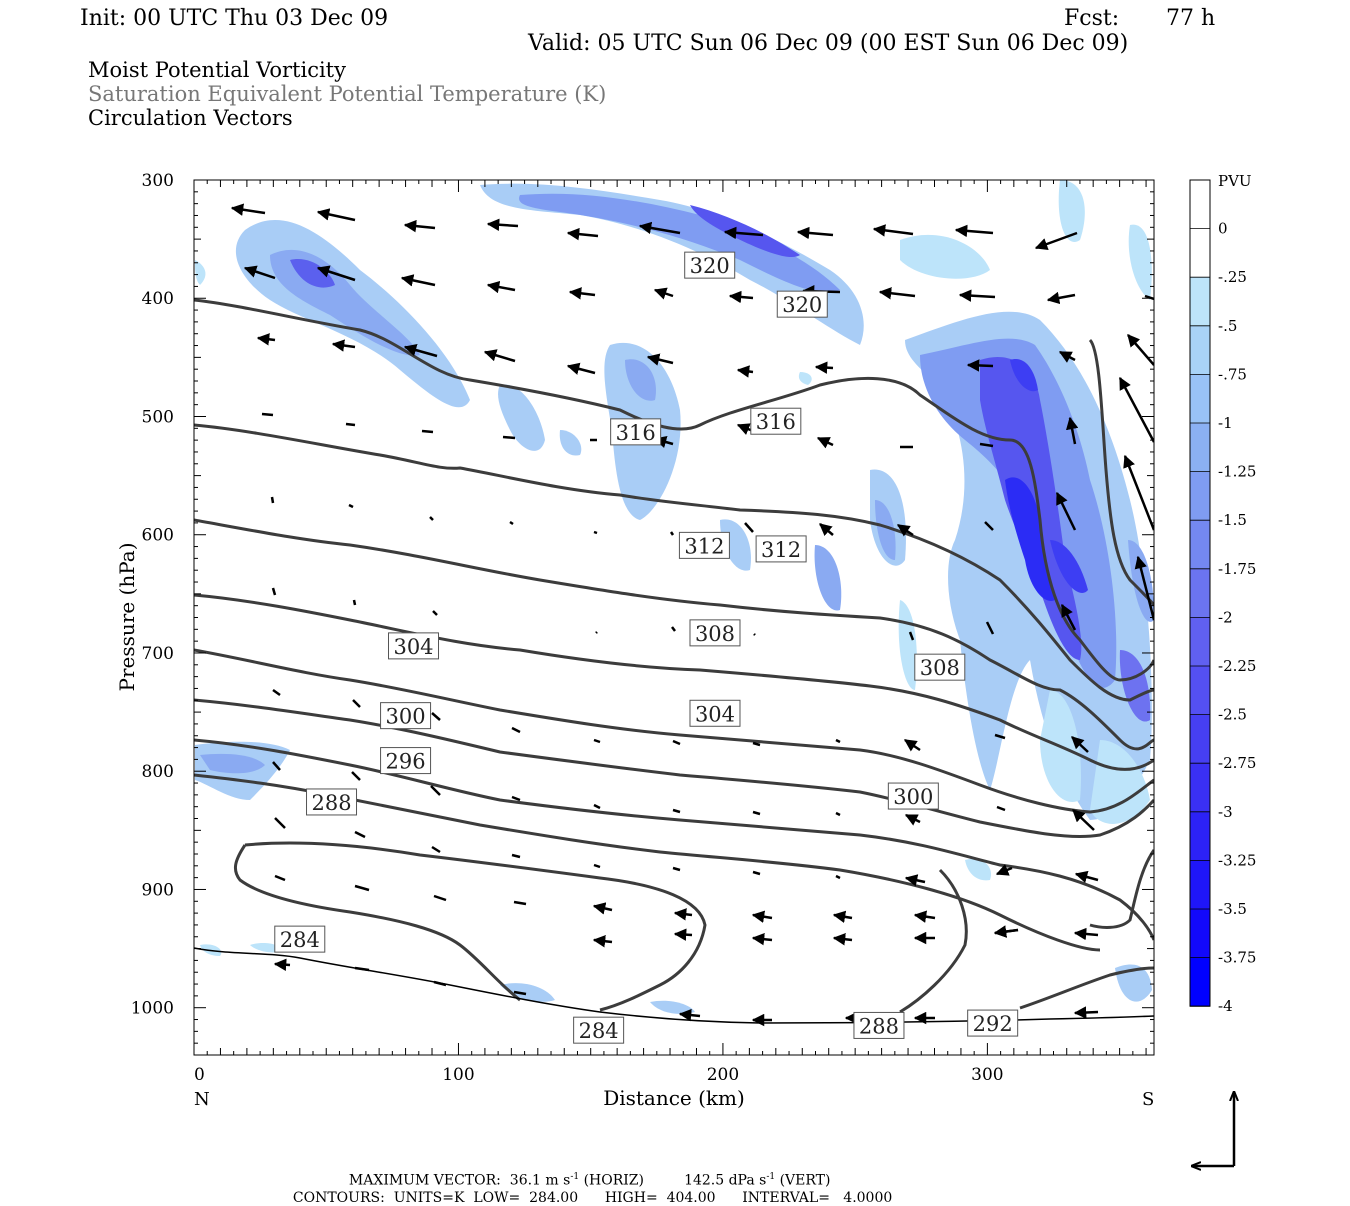  What do you see at coordinates (817, 1198) in the screenshot?
I see `contours-interval: INTERVAL= 4.0000` at bounding box center [817, 1198].